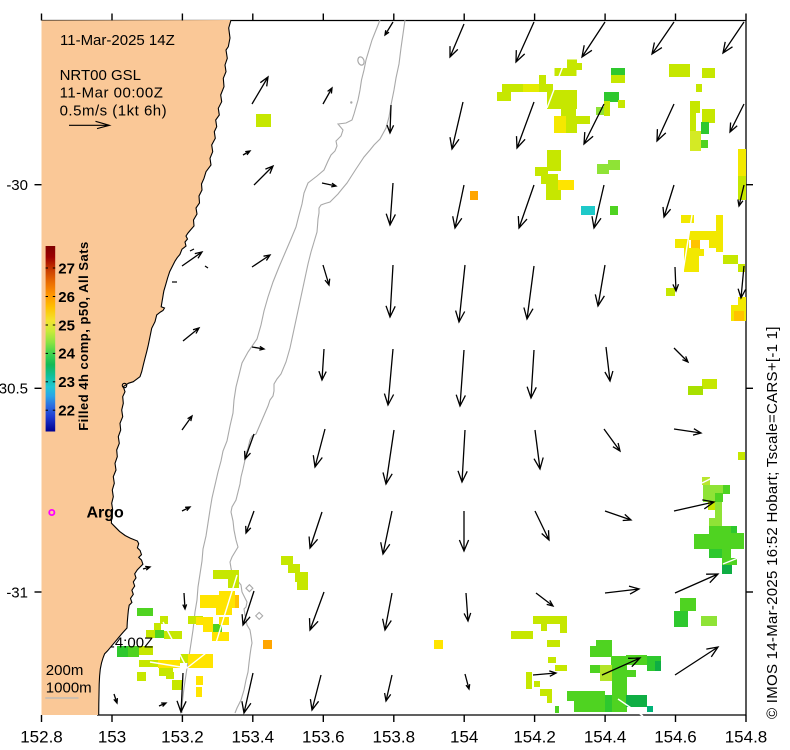  I want to click on svg-text: NRT00 GSL, so click(100, 75).